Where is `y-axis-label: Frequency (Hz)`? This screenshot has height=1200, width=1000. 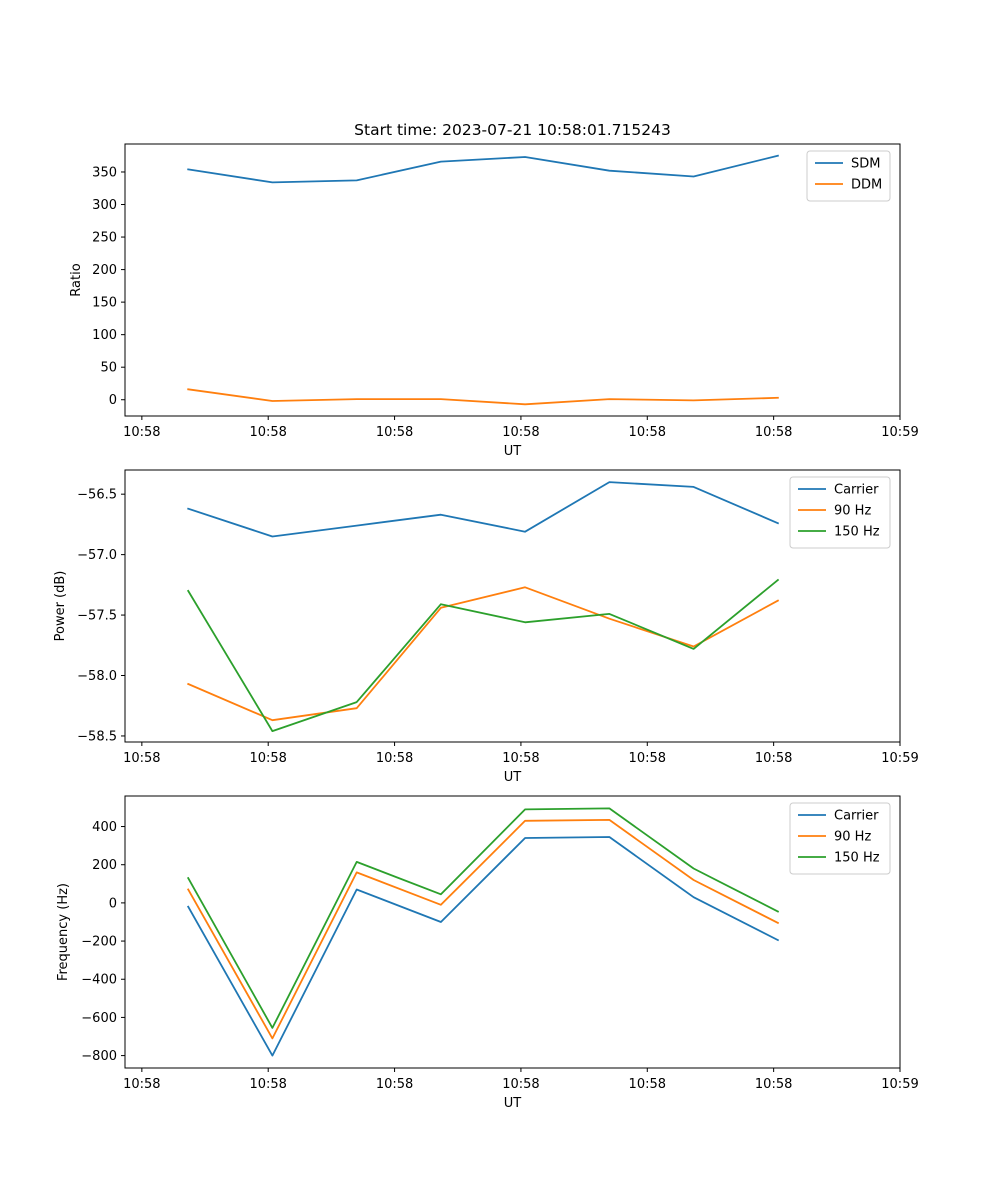
y-axis-label: Frequency (Hz) is located at coordinates (63, 932).